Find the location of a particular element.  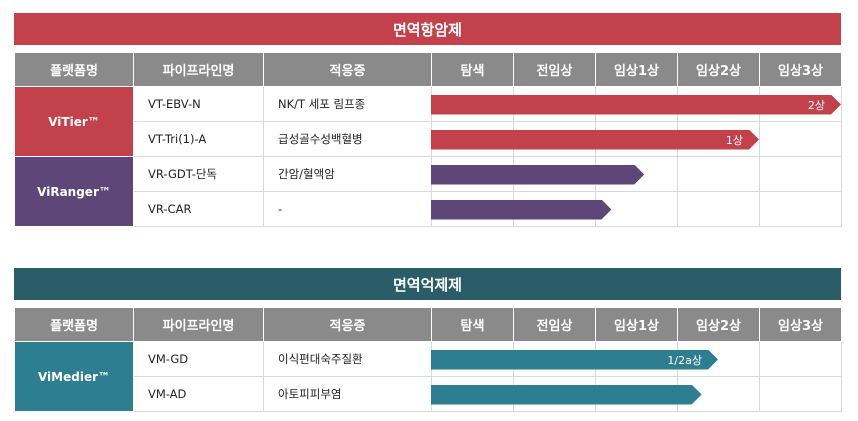

indication: 이식편대숙주질환 is located at coordinates (347, 359).